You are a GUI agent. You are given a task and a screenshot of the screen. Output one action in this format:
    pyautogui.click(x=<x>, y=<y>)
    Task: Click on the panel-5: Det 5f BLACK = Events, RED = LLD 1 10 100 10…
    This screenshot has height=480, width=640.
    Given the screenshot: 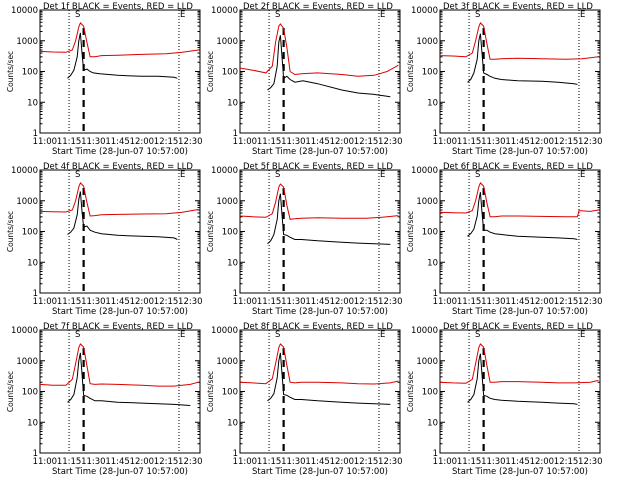 What is the action you would take?
    pyautogui.click(x=304, y=239)
    